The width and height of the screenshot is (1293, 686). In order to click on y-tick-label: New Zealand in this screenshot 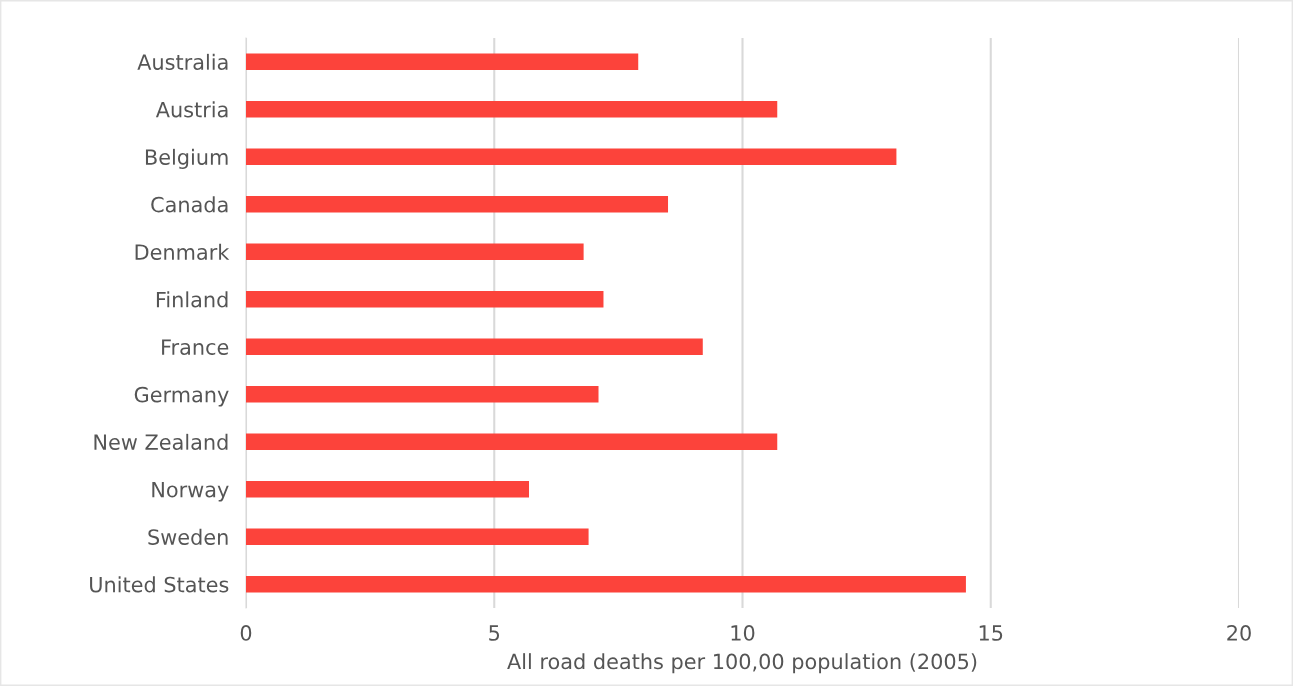, I will do `click(161, 441)`.